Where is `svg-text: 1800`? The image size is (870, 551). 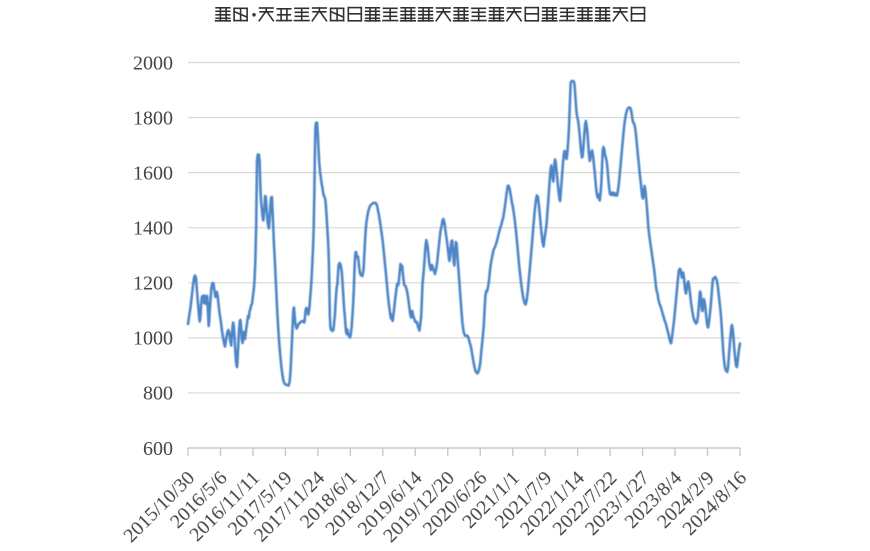
svg-text: 1800 is located at coordinates (153, 118).